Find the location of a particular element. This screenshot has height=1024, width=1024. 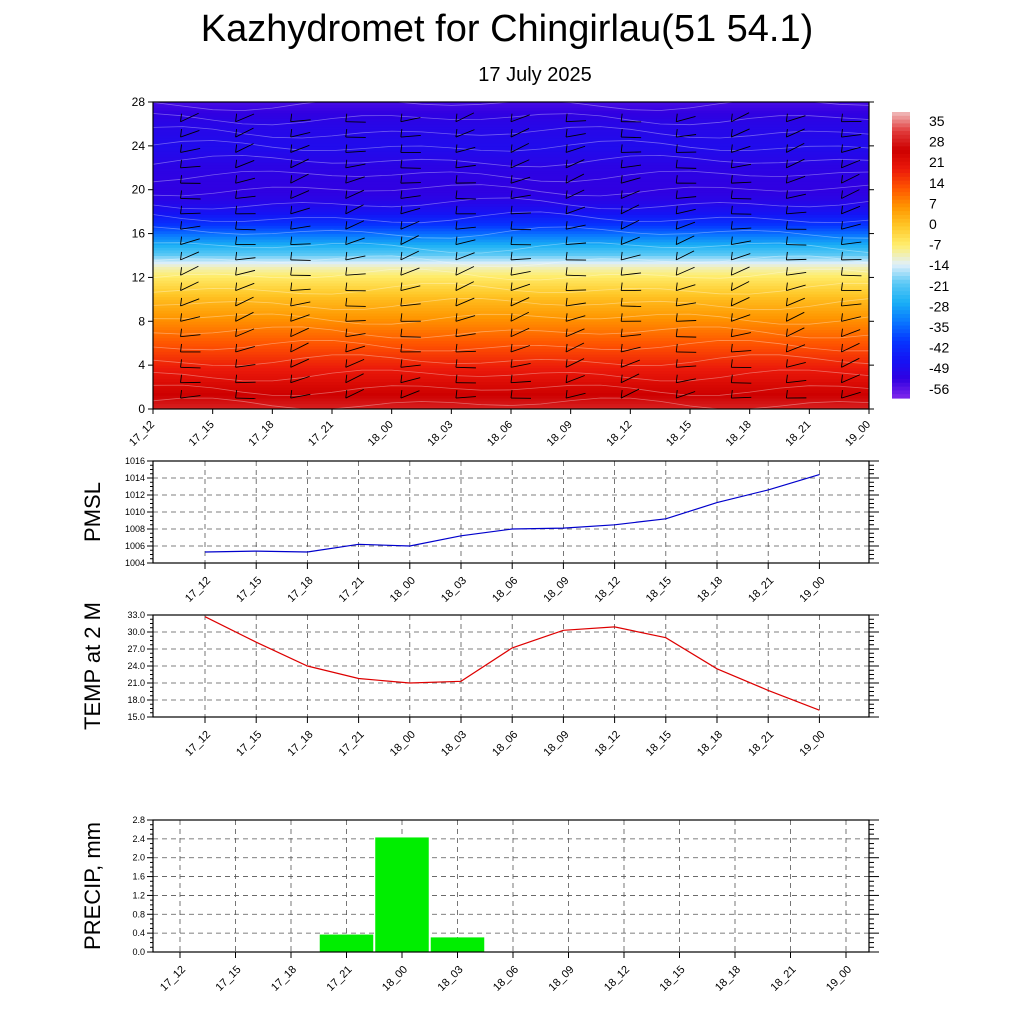

colorbar-label: -42 is located at coordinates (939, 348).